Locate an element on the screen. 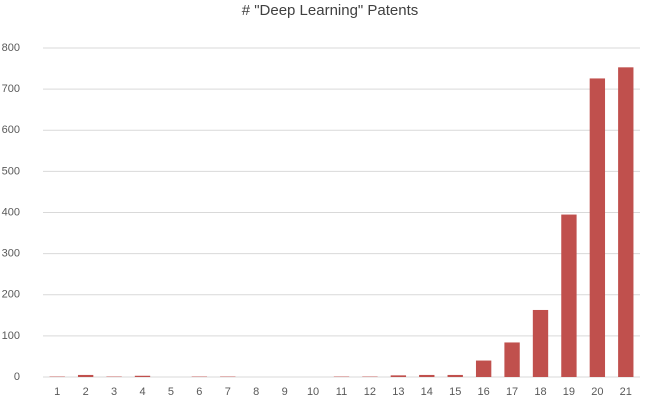 Image resolution: width=645 pixels, height=405 pixels. x-tick-label: 15 is located at coordinates (455, 392).